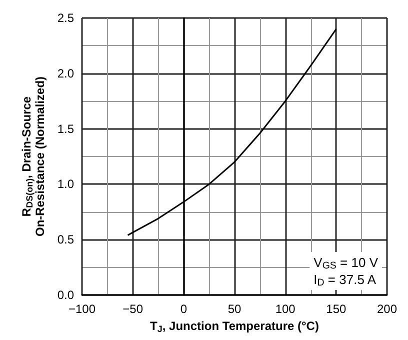  I want to click on x-tick-label: 0, so click(184, 309).